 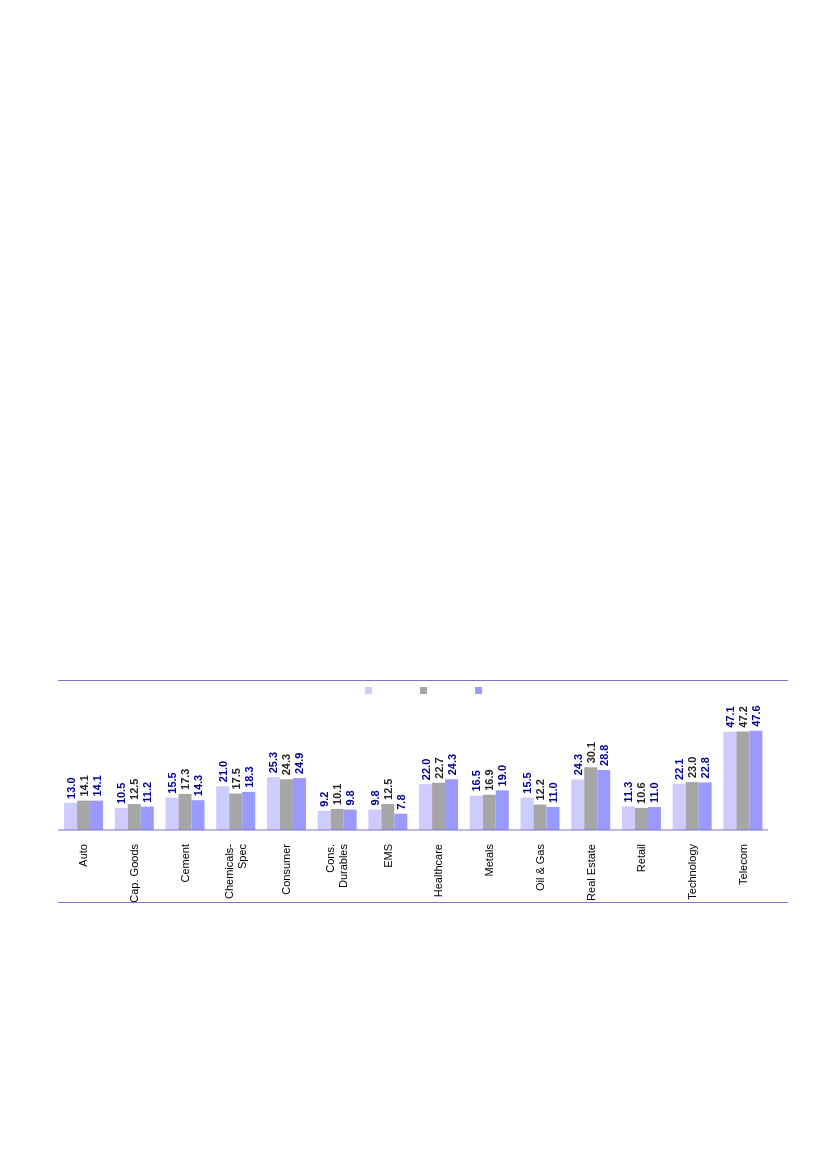 I want to click on data-label: 10.5, so click(x=121, y=793).